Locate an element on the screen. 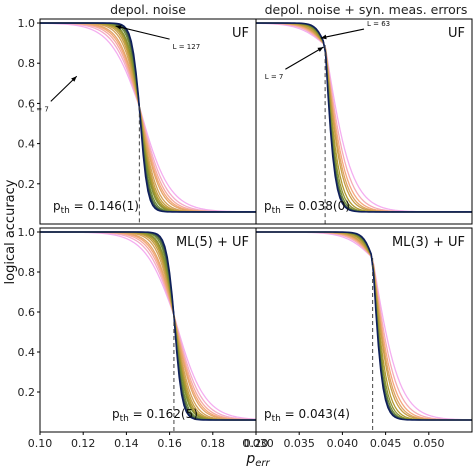  x-tick-label: 0.10 is located at coordinates (40, 443).